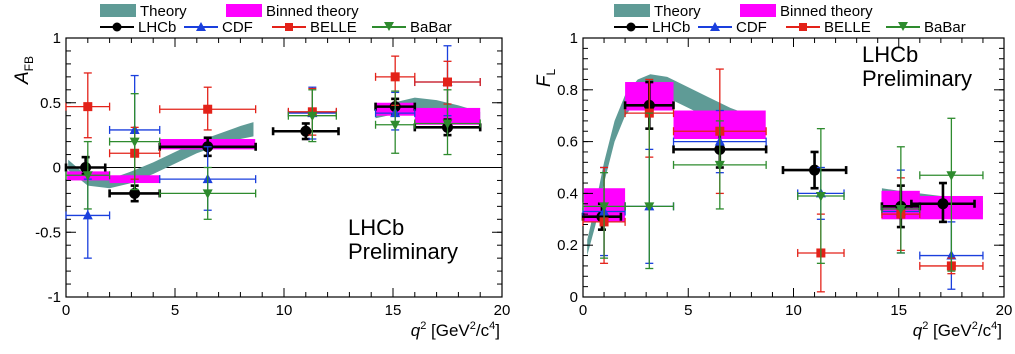  What do you see at coordinates (567, 90) in the screenshot?
I see `y-tick-label: 0.8` at bounding box center [567, 90].